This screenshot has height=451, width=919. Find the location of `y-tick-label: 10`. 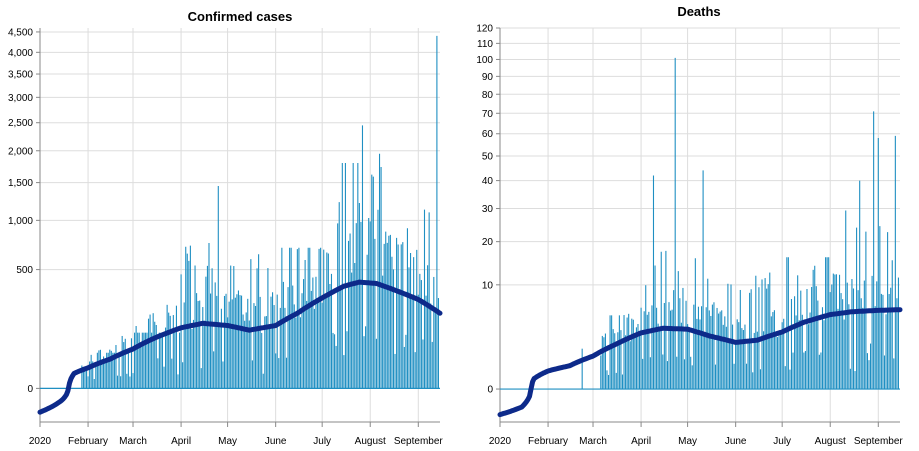

y-tick-label: 10 is located at coordinates (488, 285).